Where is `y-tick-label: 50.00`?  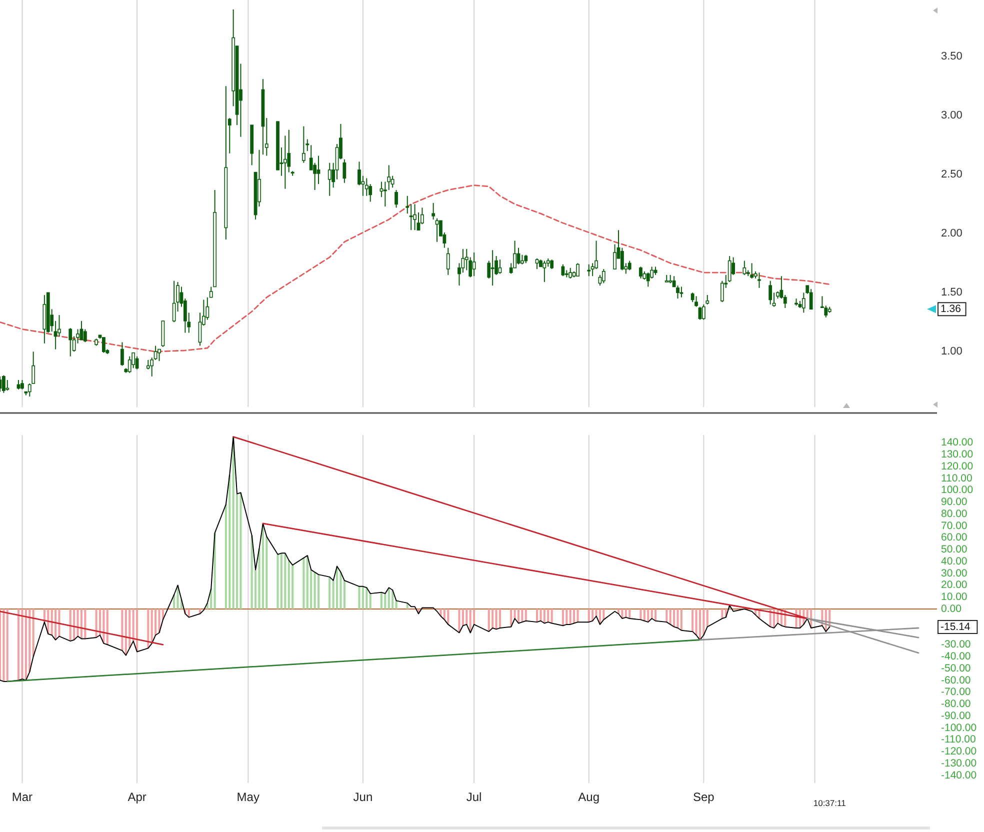 y-tick-label: 50.00 is located at coordinates (954, 550).